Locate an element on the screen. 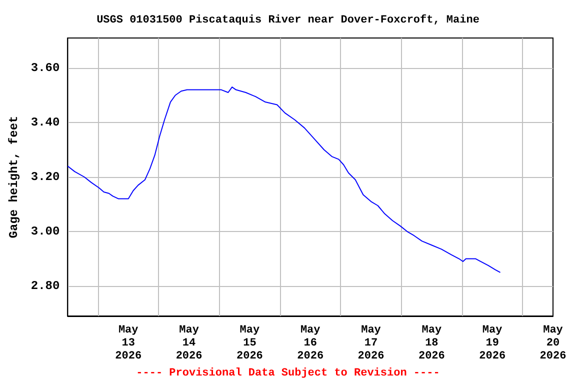 The height and width of the screenshot is (384, 576). x-tick-label: May 14 2026 is located at coordinates (189, 343).